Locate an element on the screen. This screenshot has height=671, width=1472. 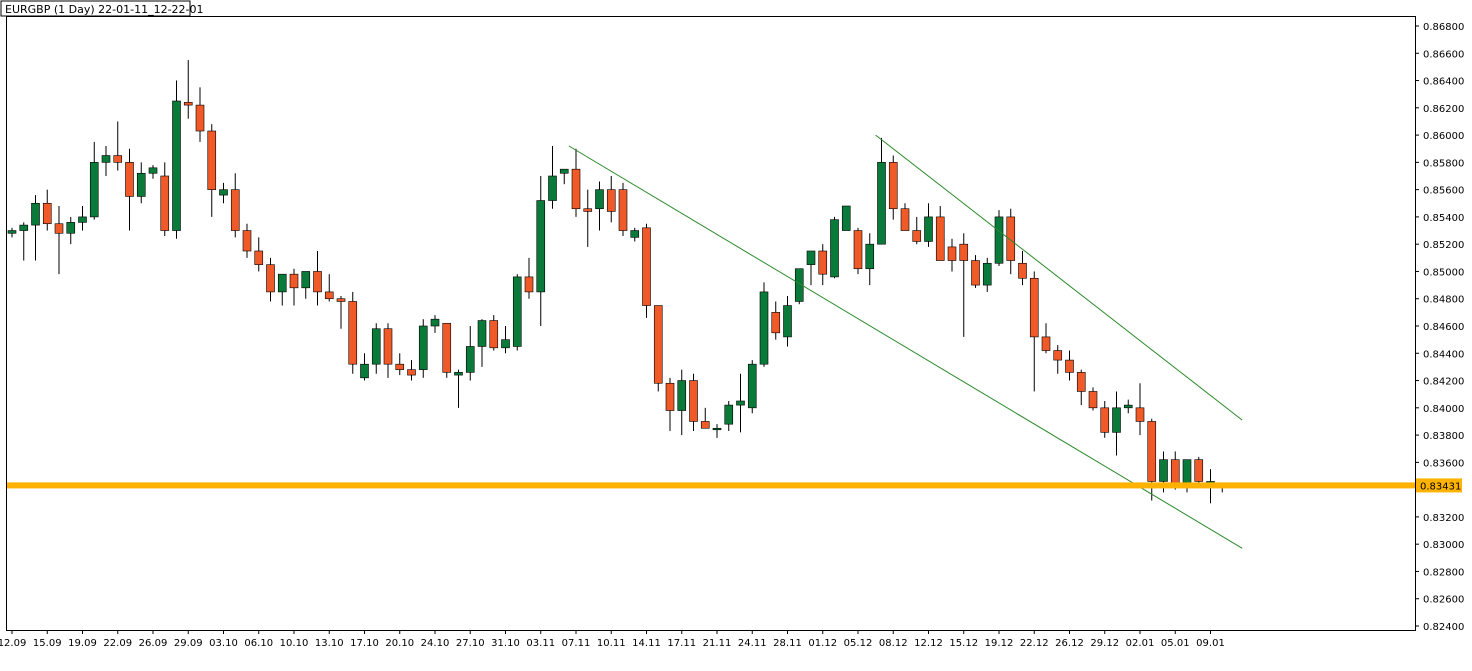
price-tick-label: 0.83000 is located at coordinates (1443, 545).